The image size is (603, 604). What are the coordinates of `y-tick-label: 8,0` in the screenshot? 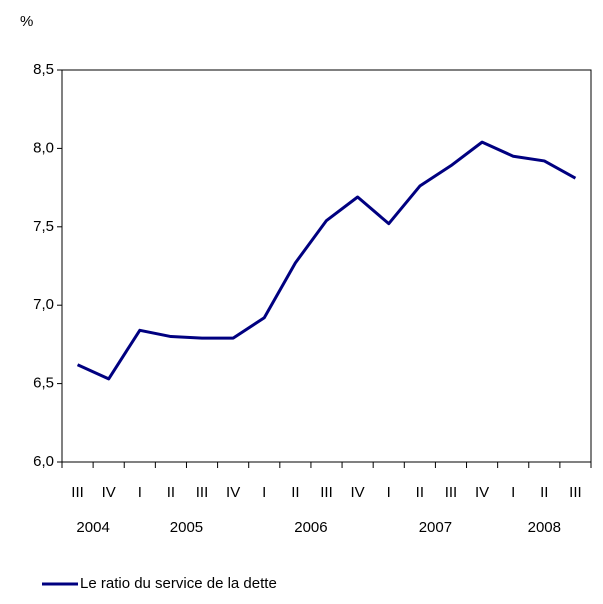 It's located at (43, 147).